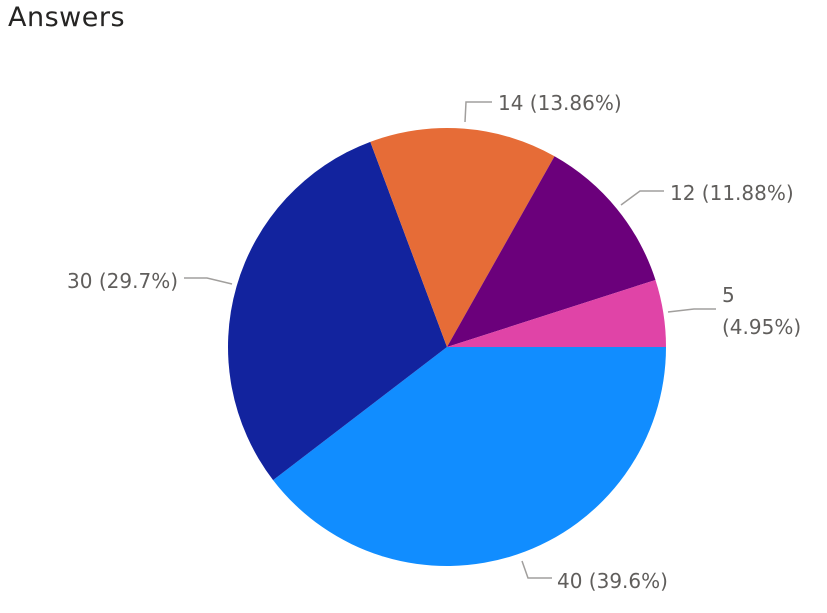  Describe the element at coordinates (732, 193) in the screenshot. I see `data-label: 12 (11.88%)` at that location.